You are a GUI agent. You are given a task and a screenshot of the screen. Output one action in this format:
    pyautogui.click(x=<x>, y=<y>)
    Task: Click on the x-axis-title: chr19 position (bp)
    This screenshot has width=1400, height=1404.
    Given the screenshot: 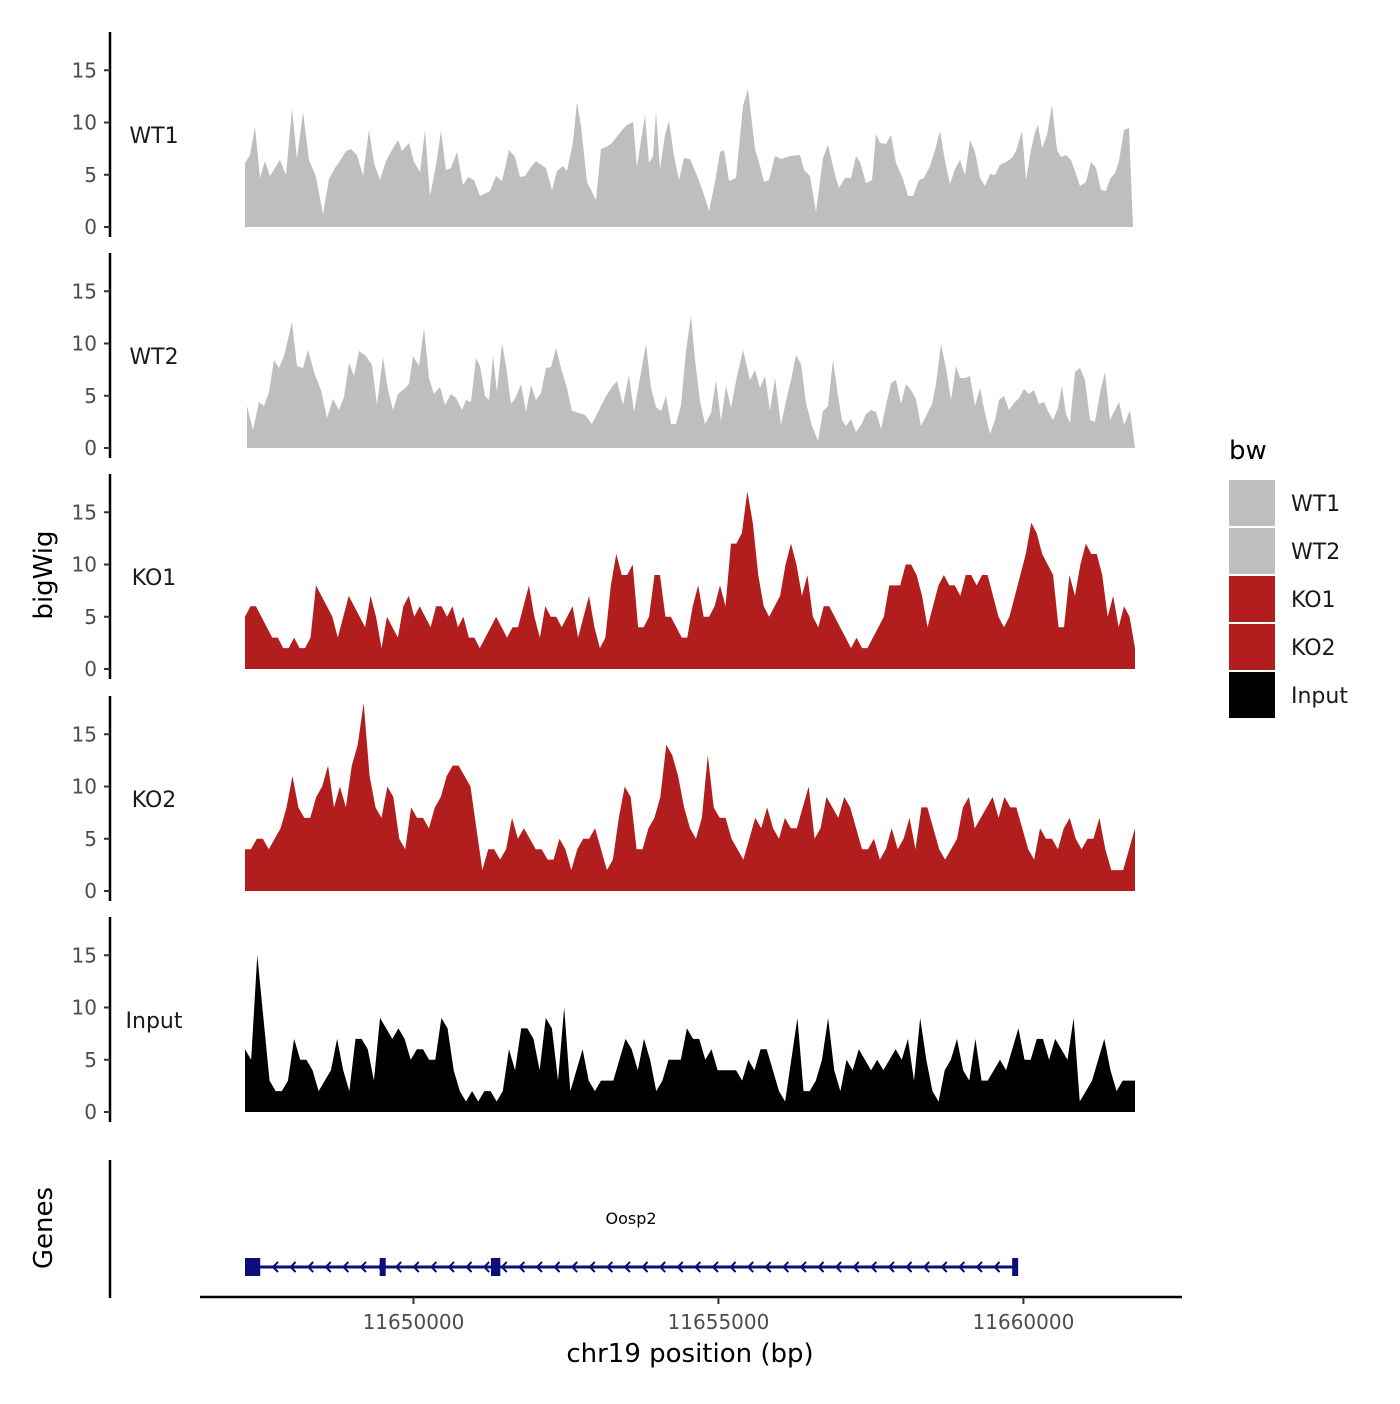 What is the action you would take?
    pyautogui.click(x=689, y=1354)
    